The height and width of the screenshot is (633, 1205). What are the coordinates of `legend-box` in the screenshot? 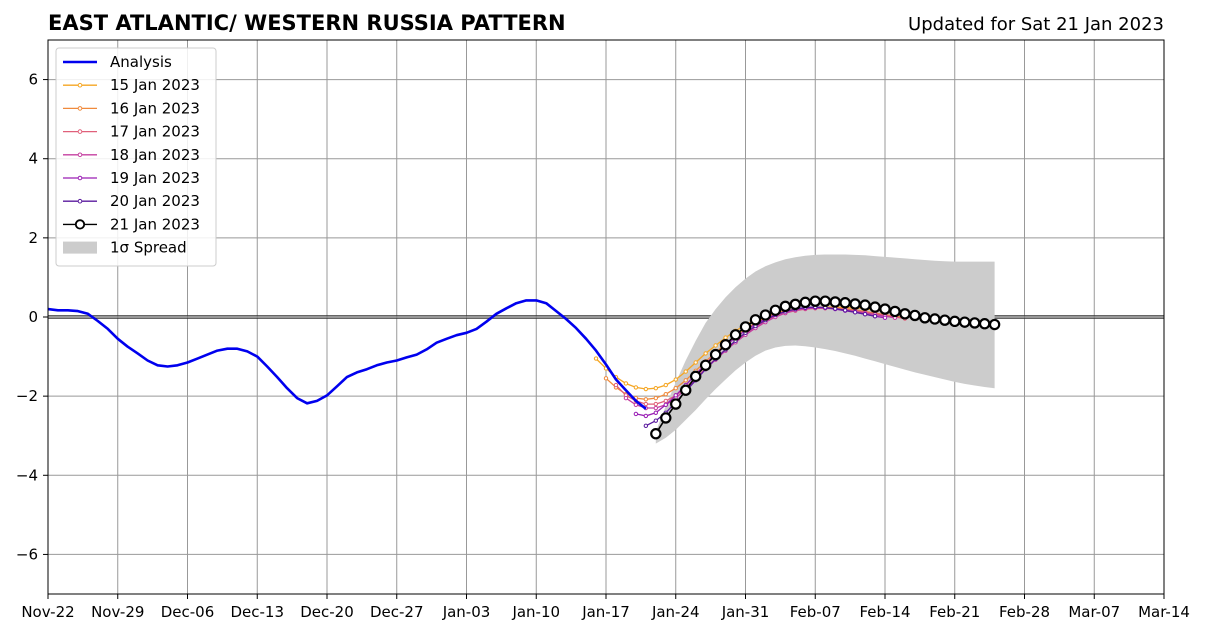 It's located at (136, 157).